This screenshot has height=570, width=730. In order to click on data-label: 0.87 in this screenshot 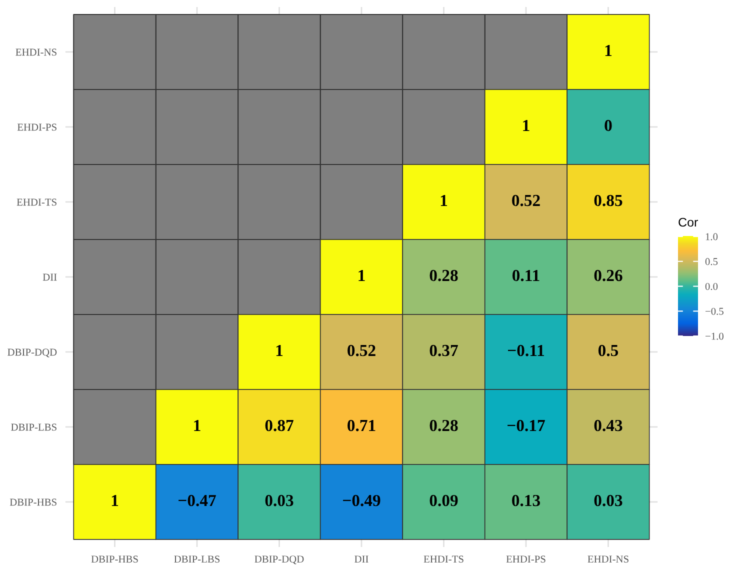, I will do `click(279, 426)`.